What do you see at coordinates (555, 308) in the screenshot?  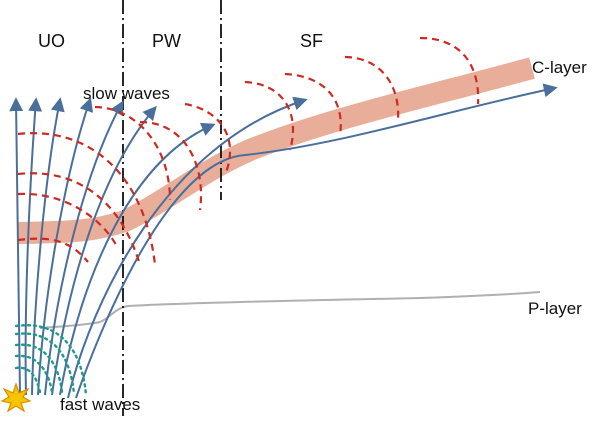 I see `p-layer-label: P-layer` at bounding box center [555, 308].